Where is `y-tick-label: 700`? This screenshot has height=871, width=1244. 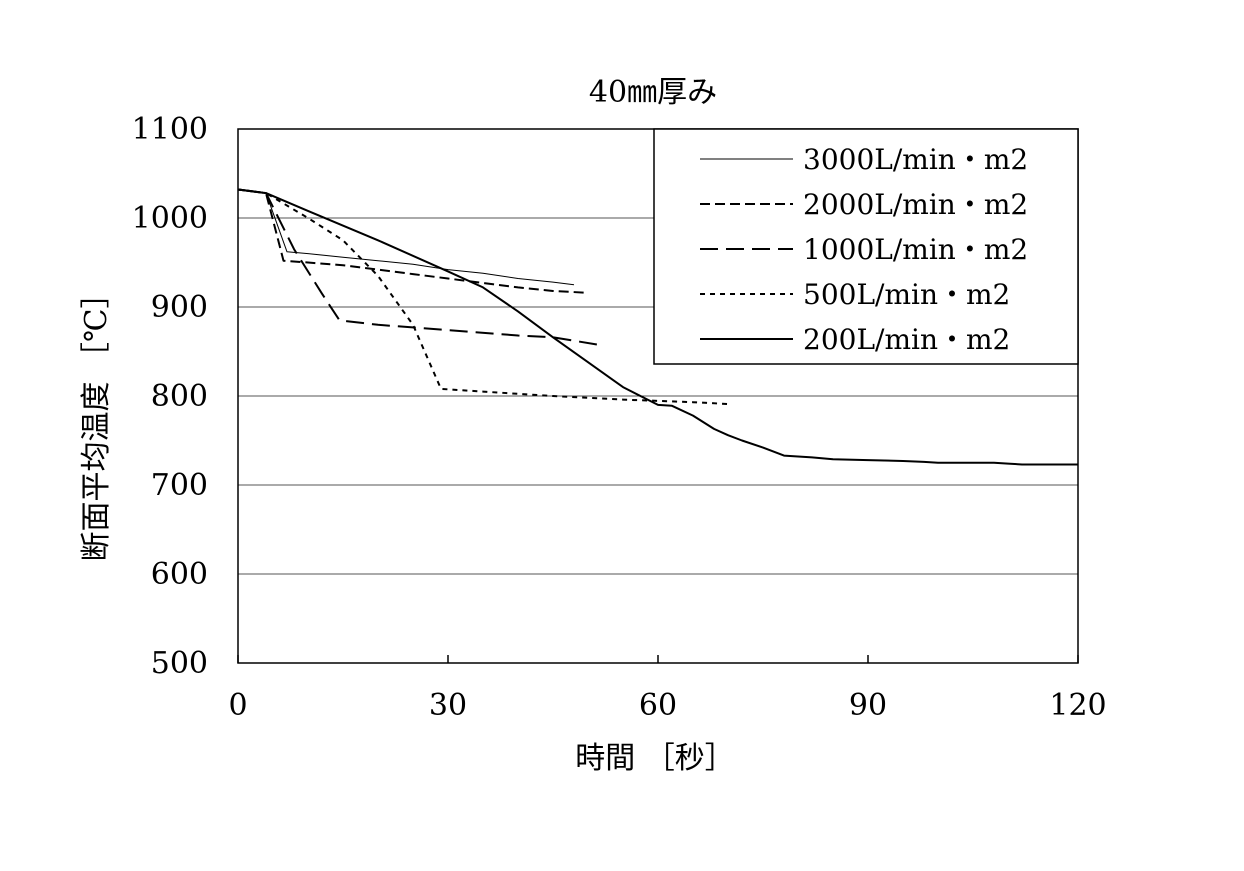 y-tick-label: 700 is located at coordinates (179, 485).